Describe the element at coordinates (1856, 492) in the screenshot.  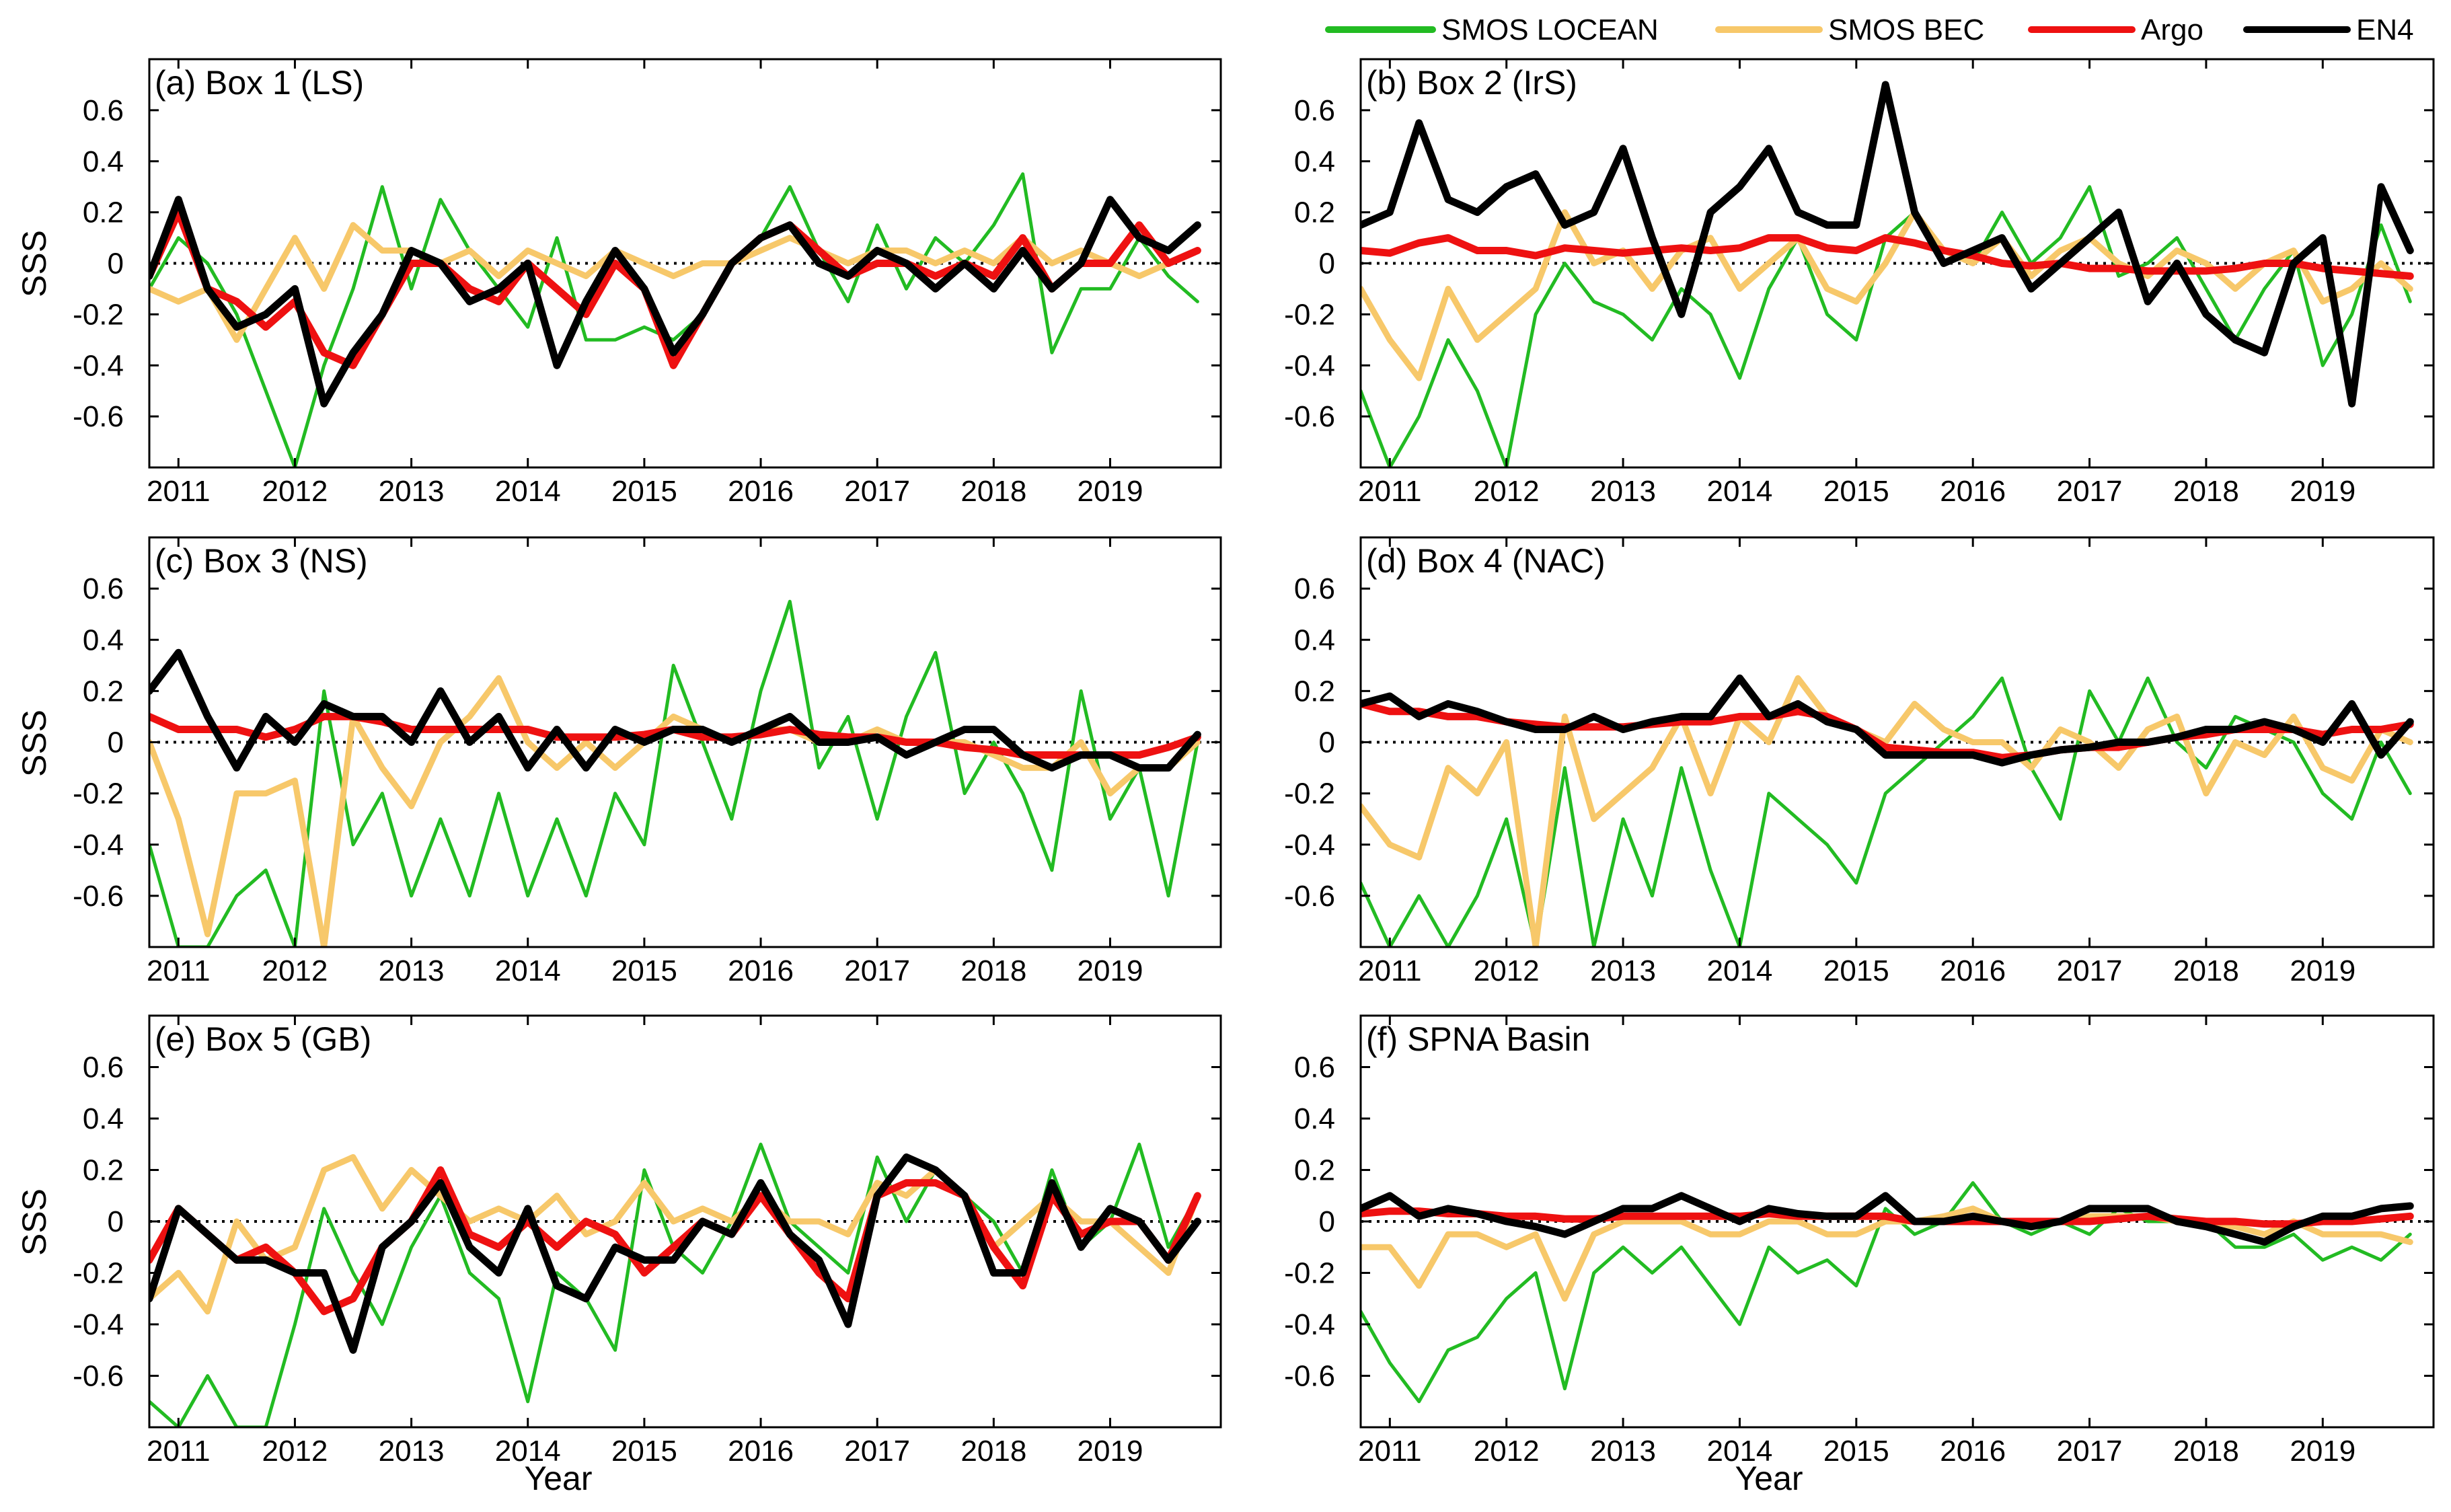
I see `xtick-label-b-4: 2015` at that location.